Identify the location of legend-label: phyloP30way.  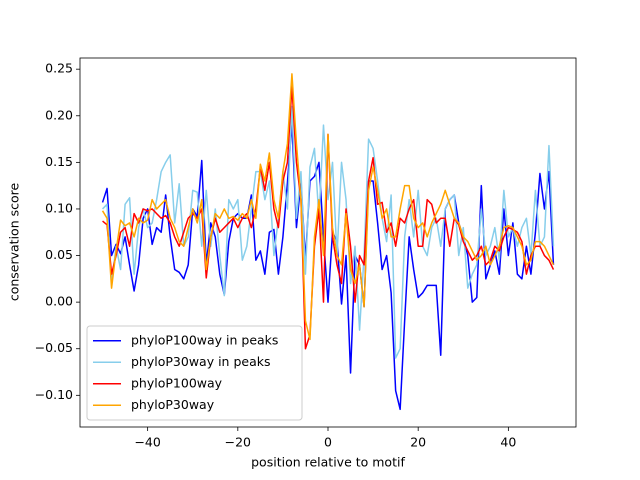
(173, 404).